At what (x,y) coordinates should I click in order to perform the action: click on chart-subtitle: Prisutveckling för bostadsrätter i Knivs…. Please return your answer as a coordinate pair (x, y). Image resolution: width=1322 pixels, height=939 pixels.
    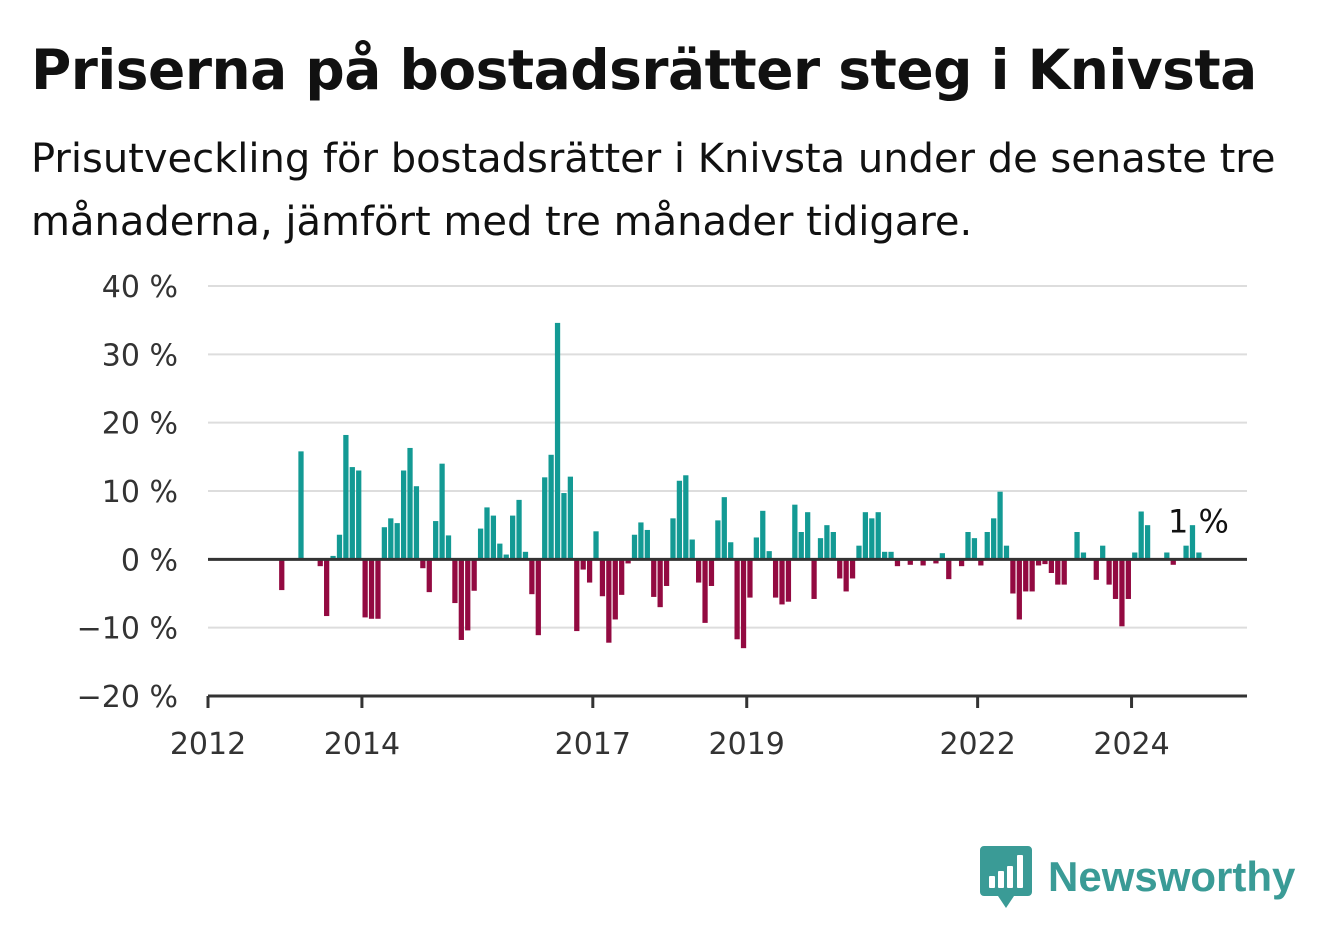
    Looking at the image, I should click on (653, 190).